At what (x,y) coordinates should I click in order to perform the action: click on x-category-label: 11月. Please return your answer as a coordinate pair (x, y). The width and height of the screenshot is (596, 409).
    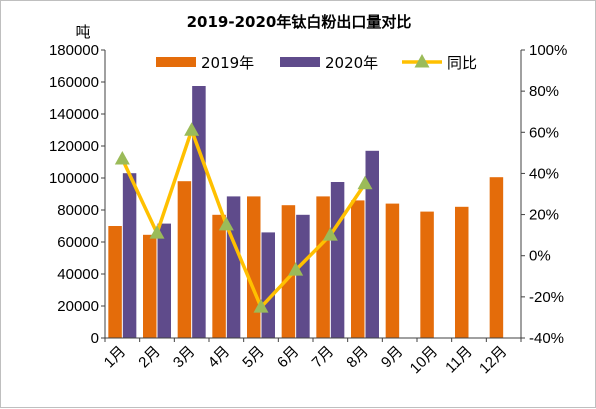
    Looking at the image, I should click on (459, 360).